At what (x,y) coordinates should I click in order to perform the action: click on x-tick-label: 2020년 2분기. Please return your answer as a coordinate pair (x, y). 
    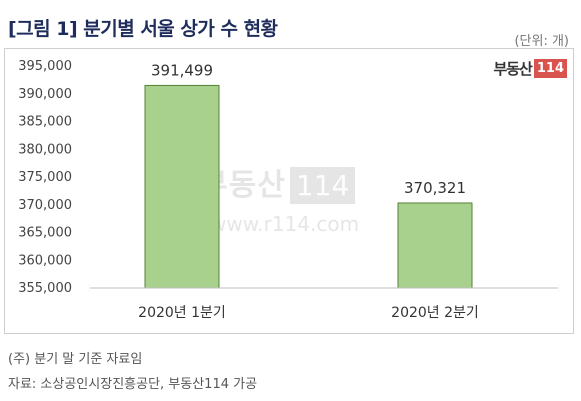
    Looking at the image, I should click on (435, 313).